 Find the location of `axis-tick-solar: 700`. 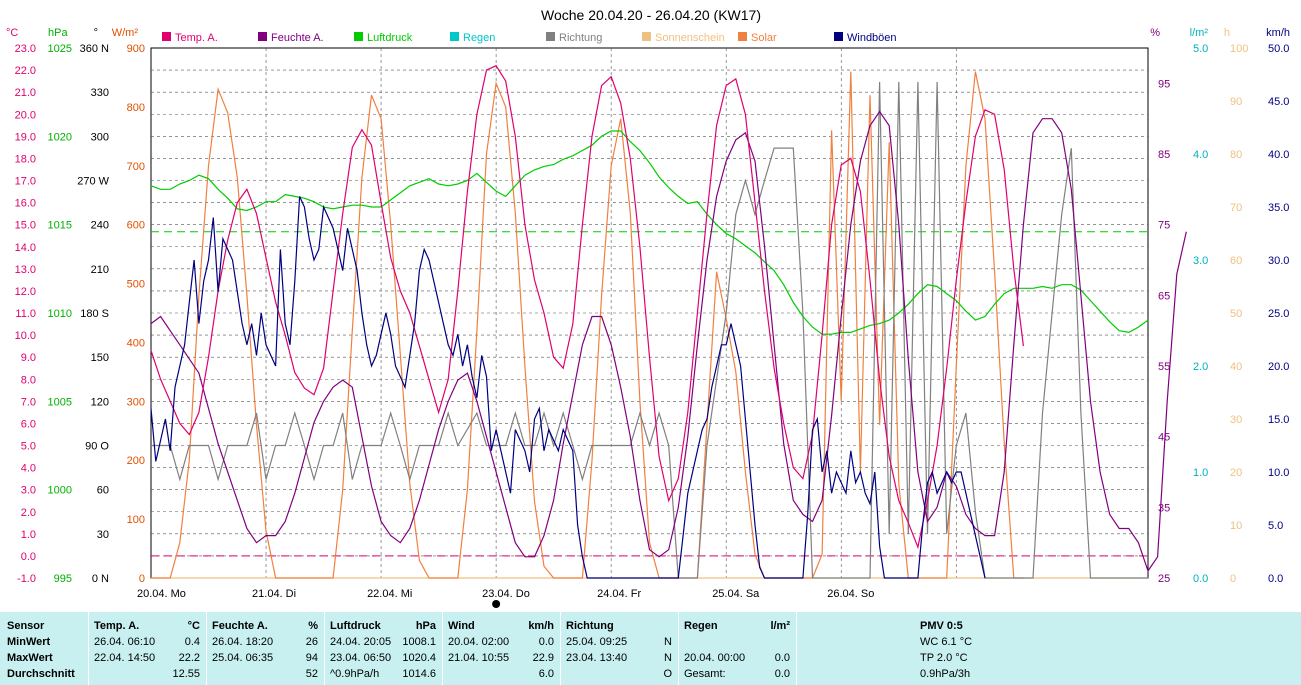

axis-tick-solar: 700 is located at coordinates (136, 167).